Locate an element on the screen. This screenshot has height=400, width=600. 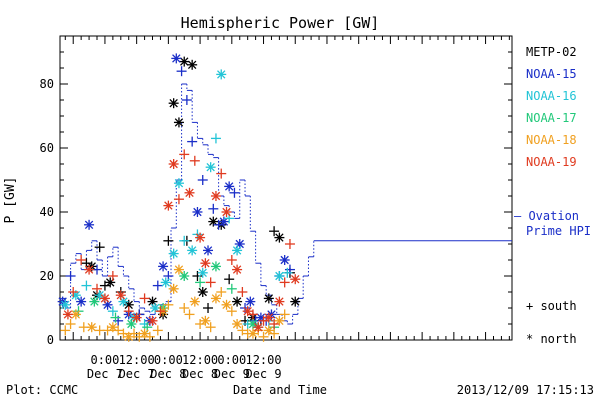
y-tick-label: 80 is located at coordinates (47, 84).